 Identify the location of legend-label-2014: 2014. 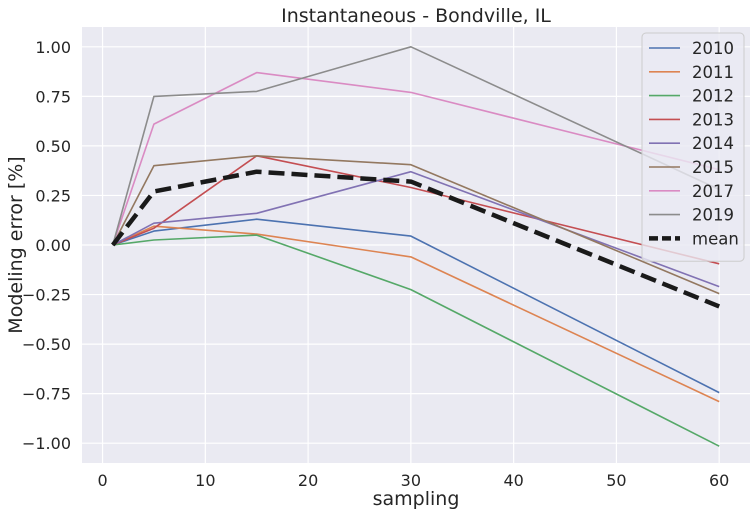
(713, 143).